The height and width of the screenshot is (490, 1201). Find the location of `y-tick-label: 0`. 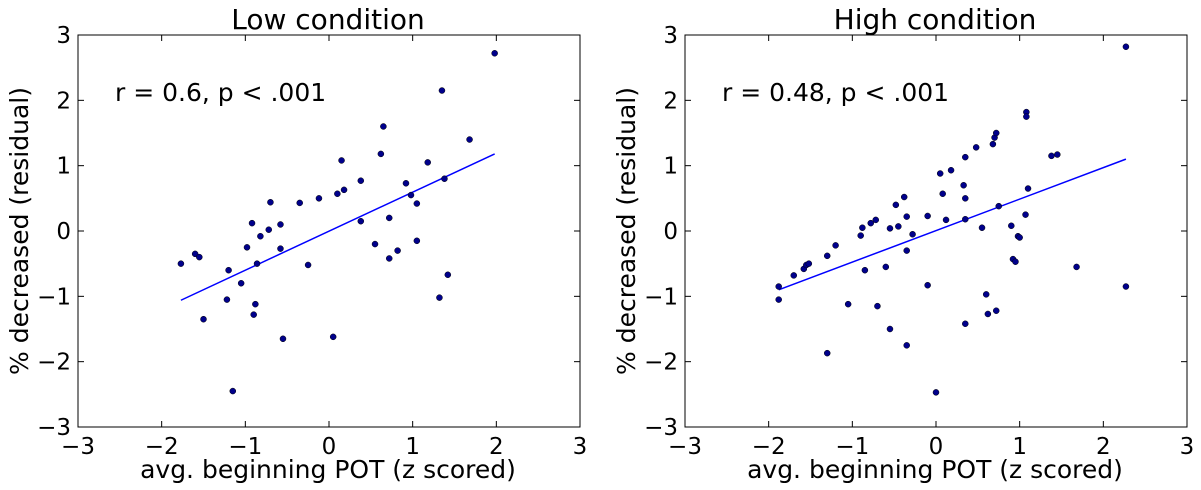

y-tick-label: 0 is located at coordinates (670, 232).